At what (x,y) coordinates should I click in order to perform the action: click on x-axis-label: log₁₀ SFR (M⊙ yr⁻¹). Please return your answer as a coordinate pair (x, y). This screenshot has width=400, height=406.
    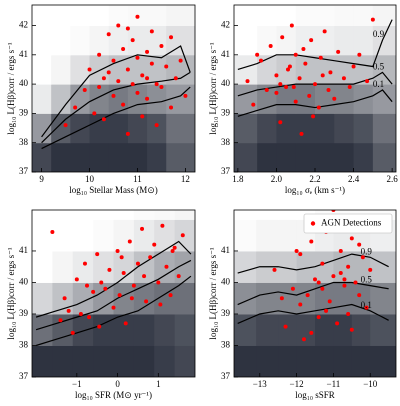
    Looking at the image, I should click on (113, 395).